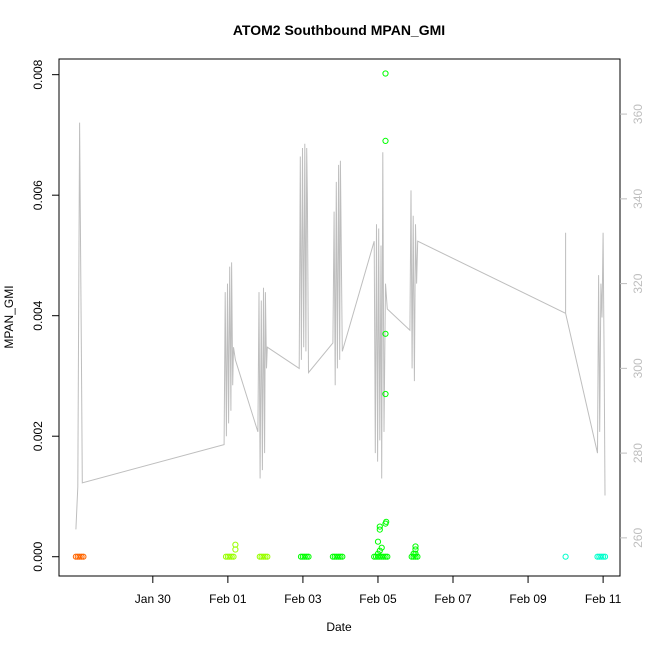 Image resolution: width=650 pixels, height=650 pixels. I want to click on x-tick-label: Feb 05, so click(378, 599).